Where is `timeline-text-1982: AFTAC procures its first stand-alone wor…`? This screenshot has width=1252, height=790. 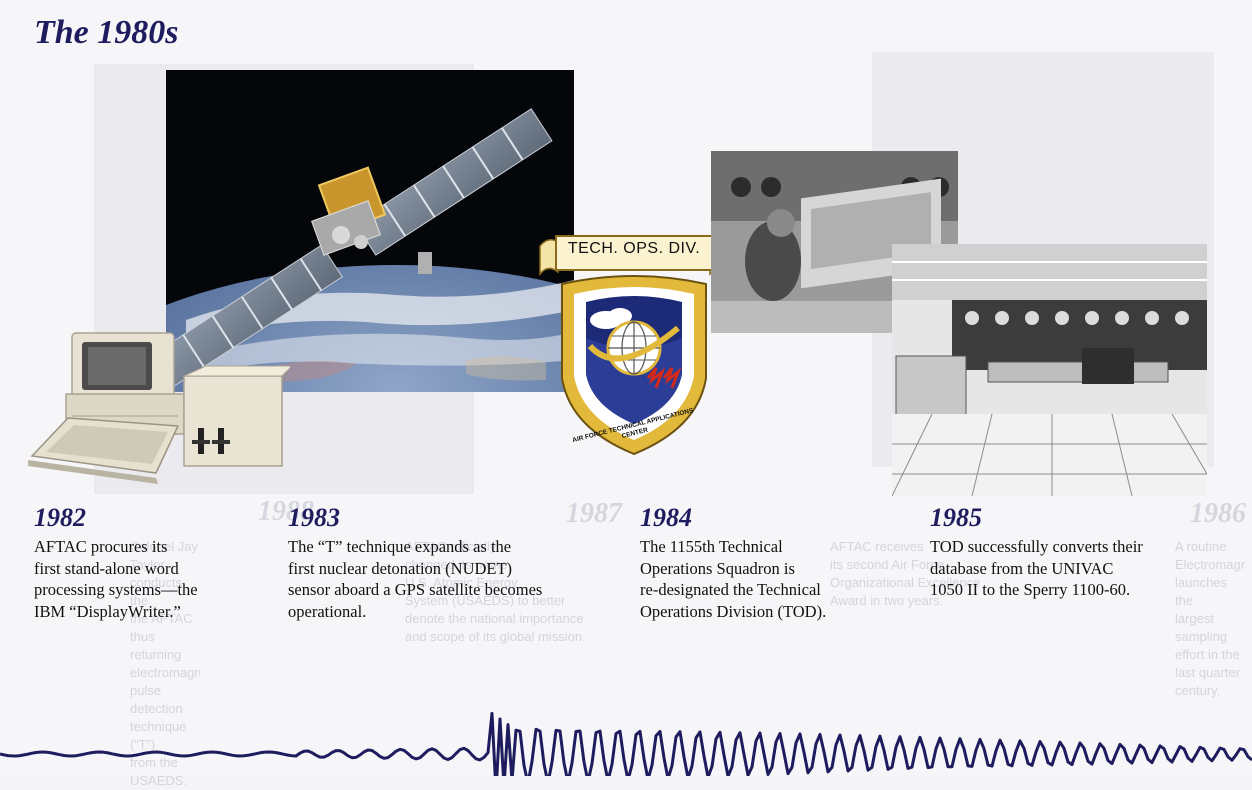
timeline-text-1982: AFTAC procures its first stand-alone wor… is located at coordinates (116, 579).